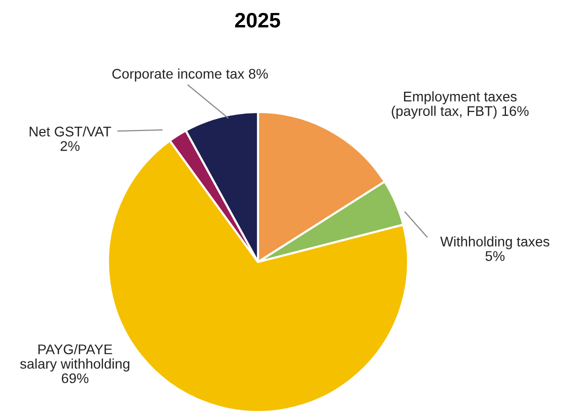 This screenshot has height=415, width=566. I want to click on data-label: 69%, so click(75, 378).